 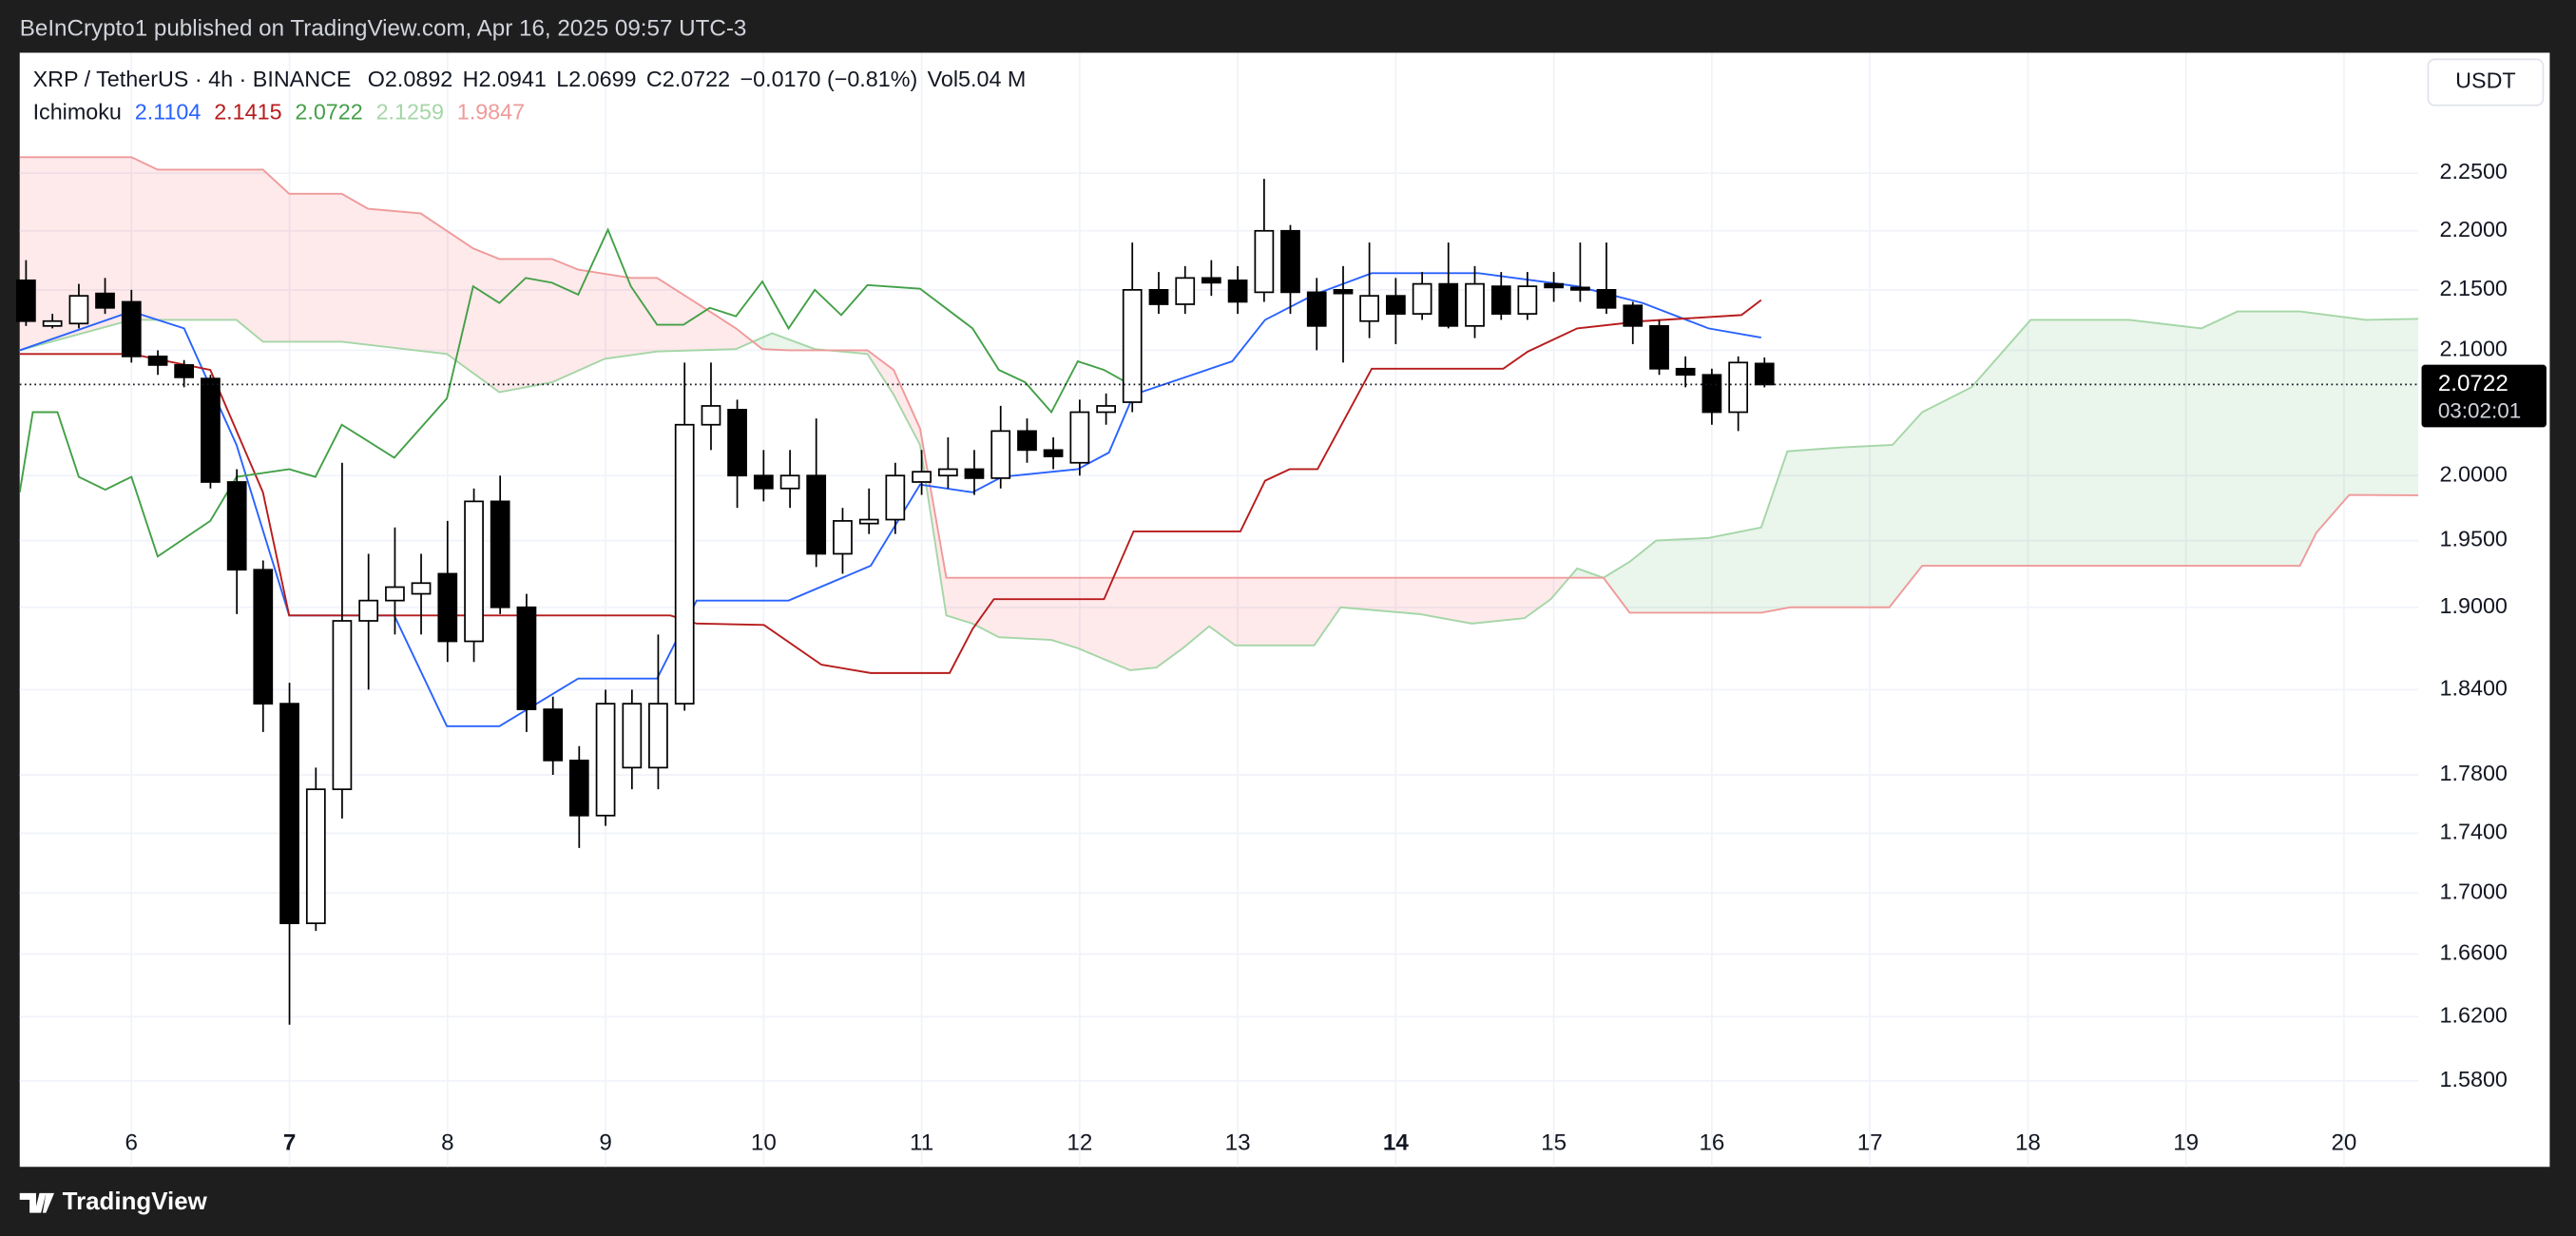 What do you see at coordinates (168, 112) in the screenshot?
I see `legend-value: 2.1104` at bounding box center [168, 112].